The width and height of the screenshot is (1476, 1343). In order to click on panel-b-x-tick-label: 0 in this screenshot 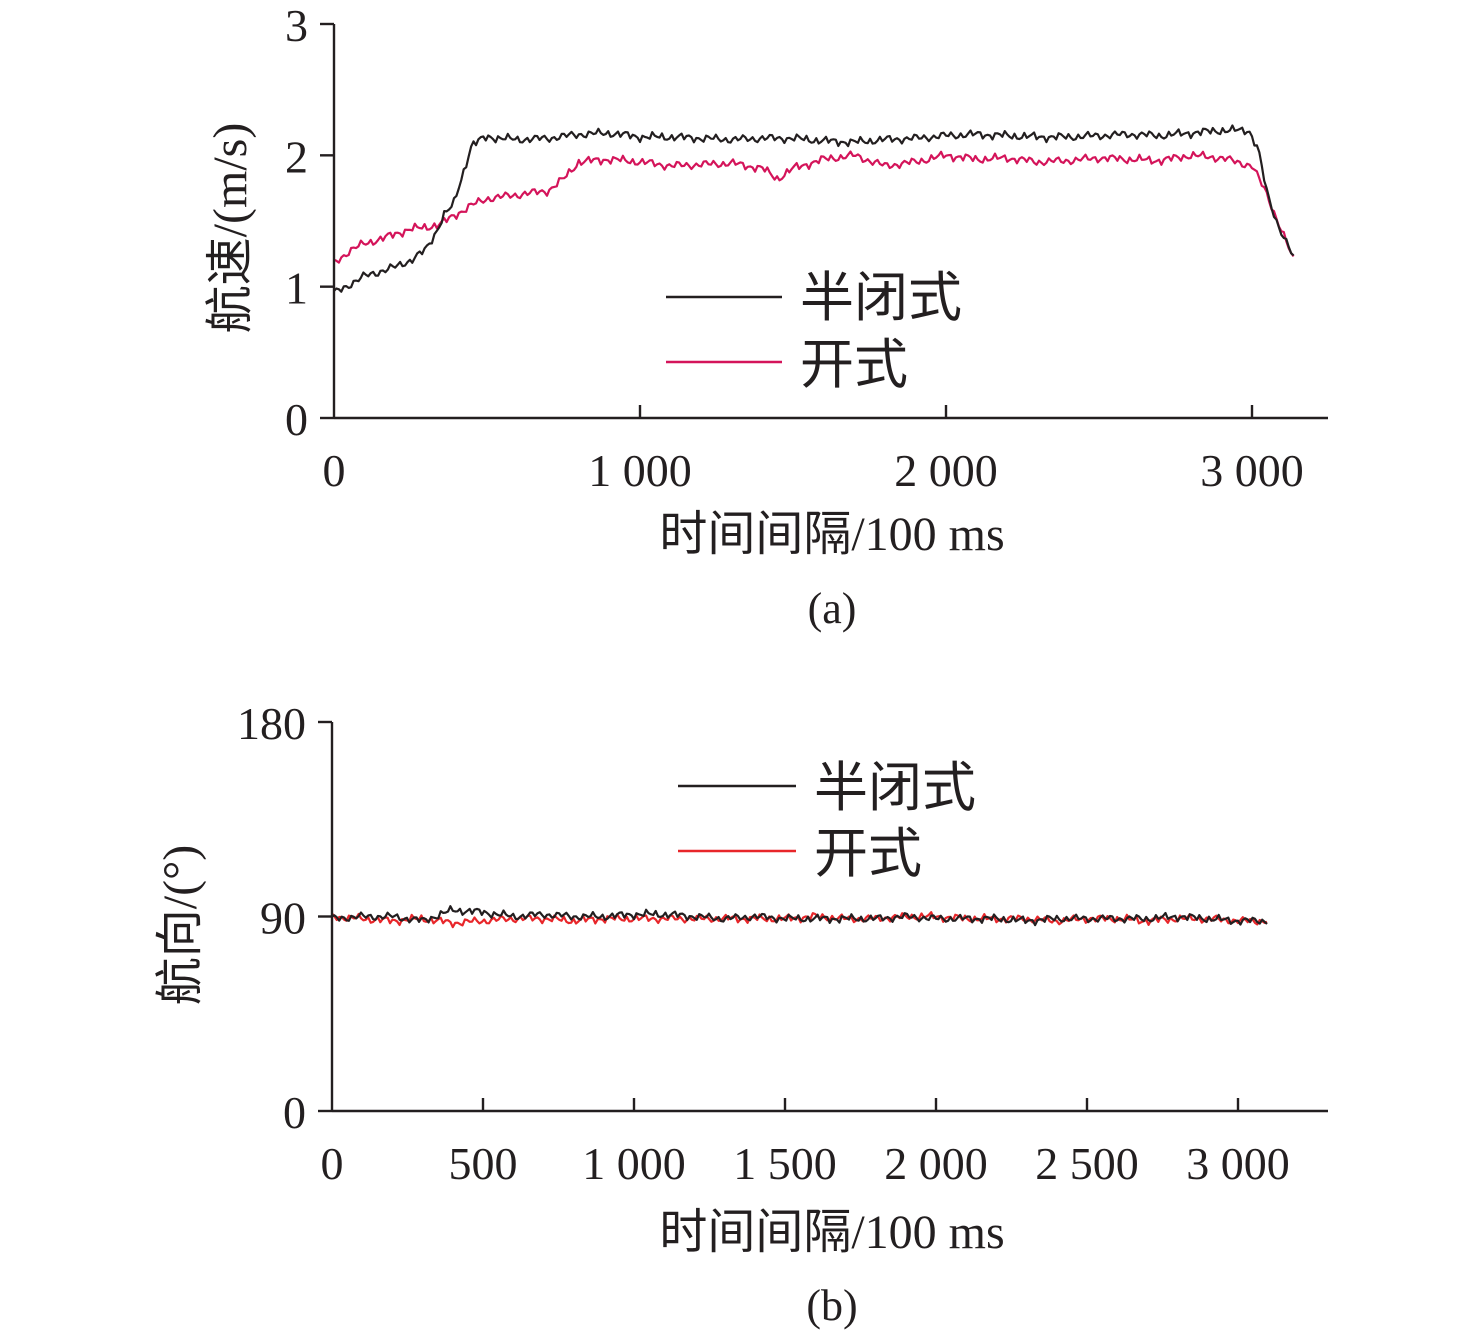, I will do `click(332, 1163)`.